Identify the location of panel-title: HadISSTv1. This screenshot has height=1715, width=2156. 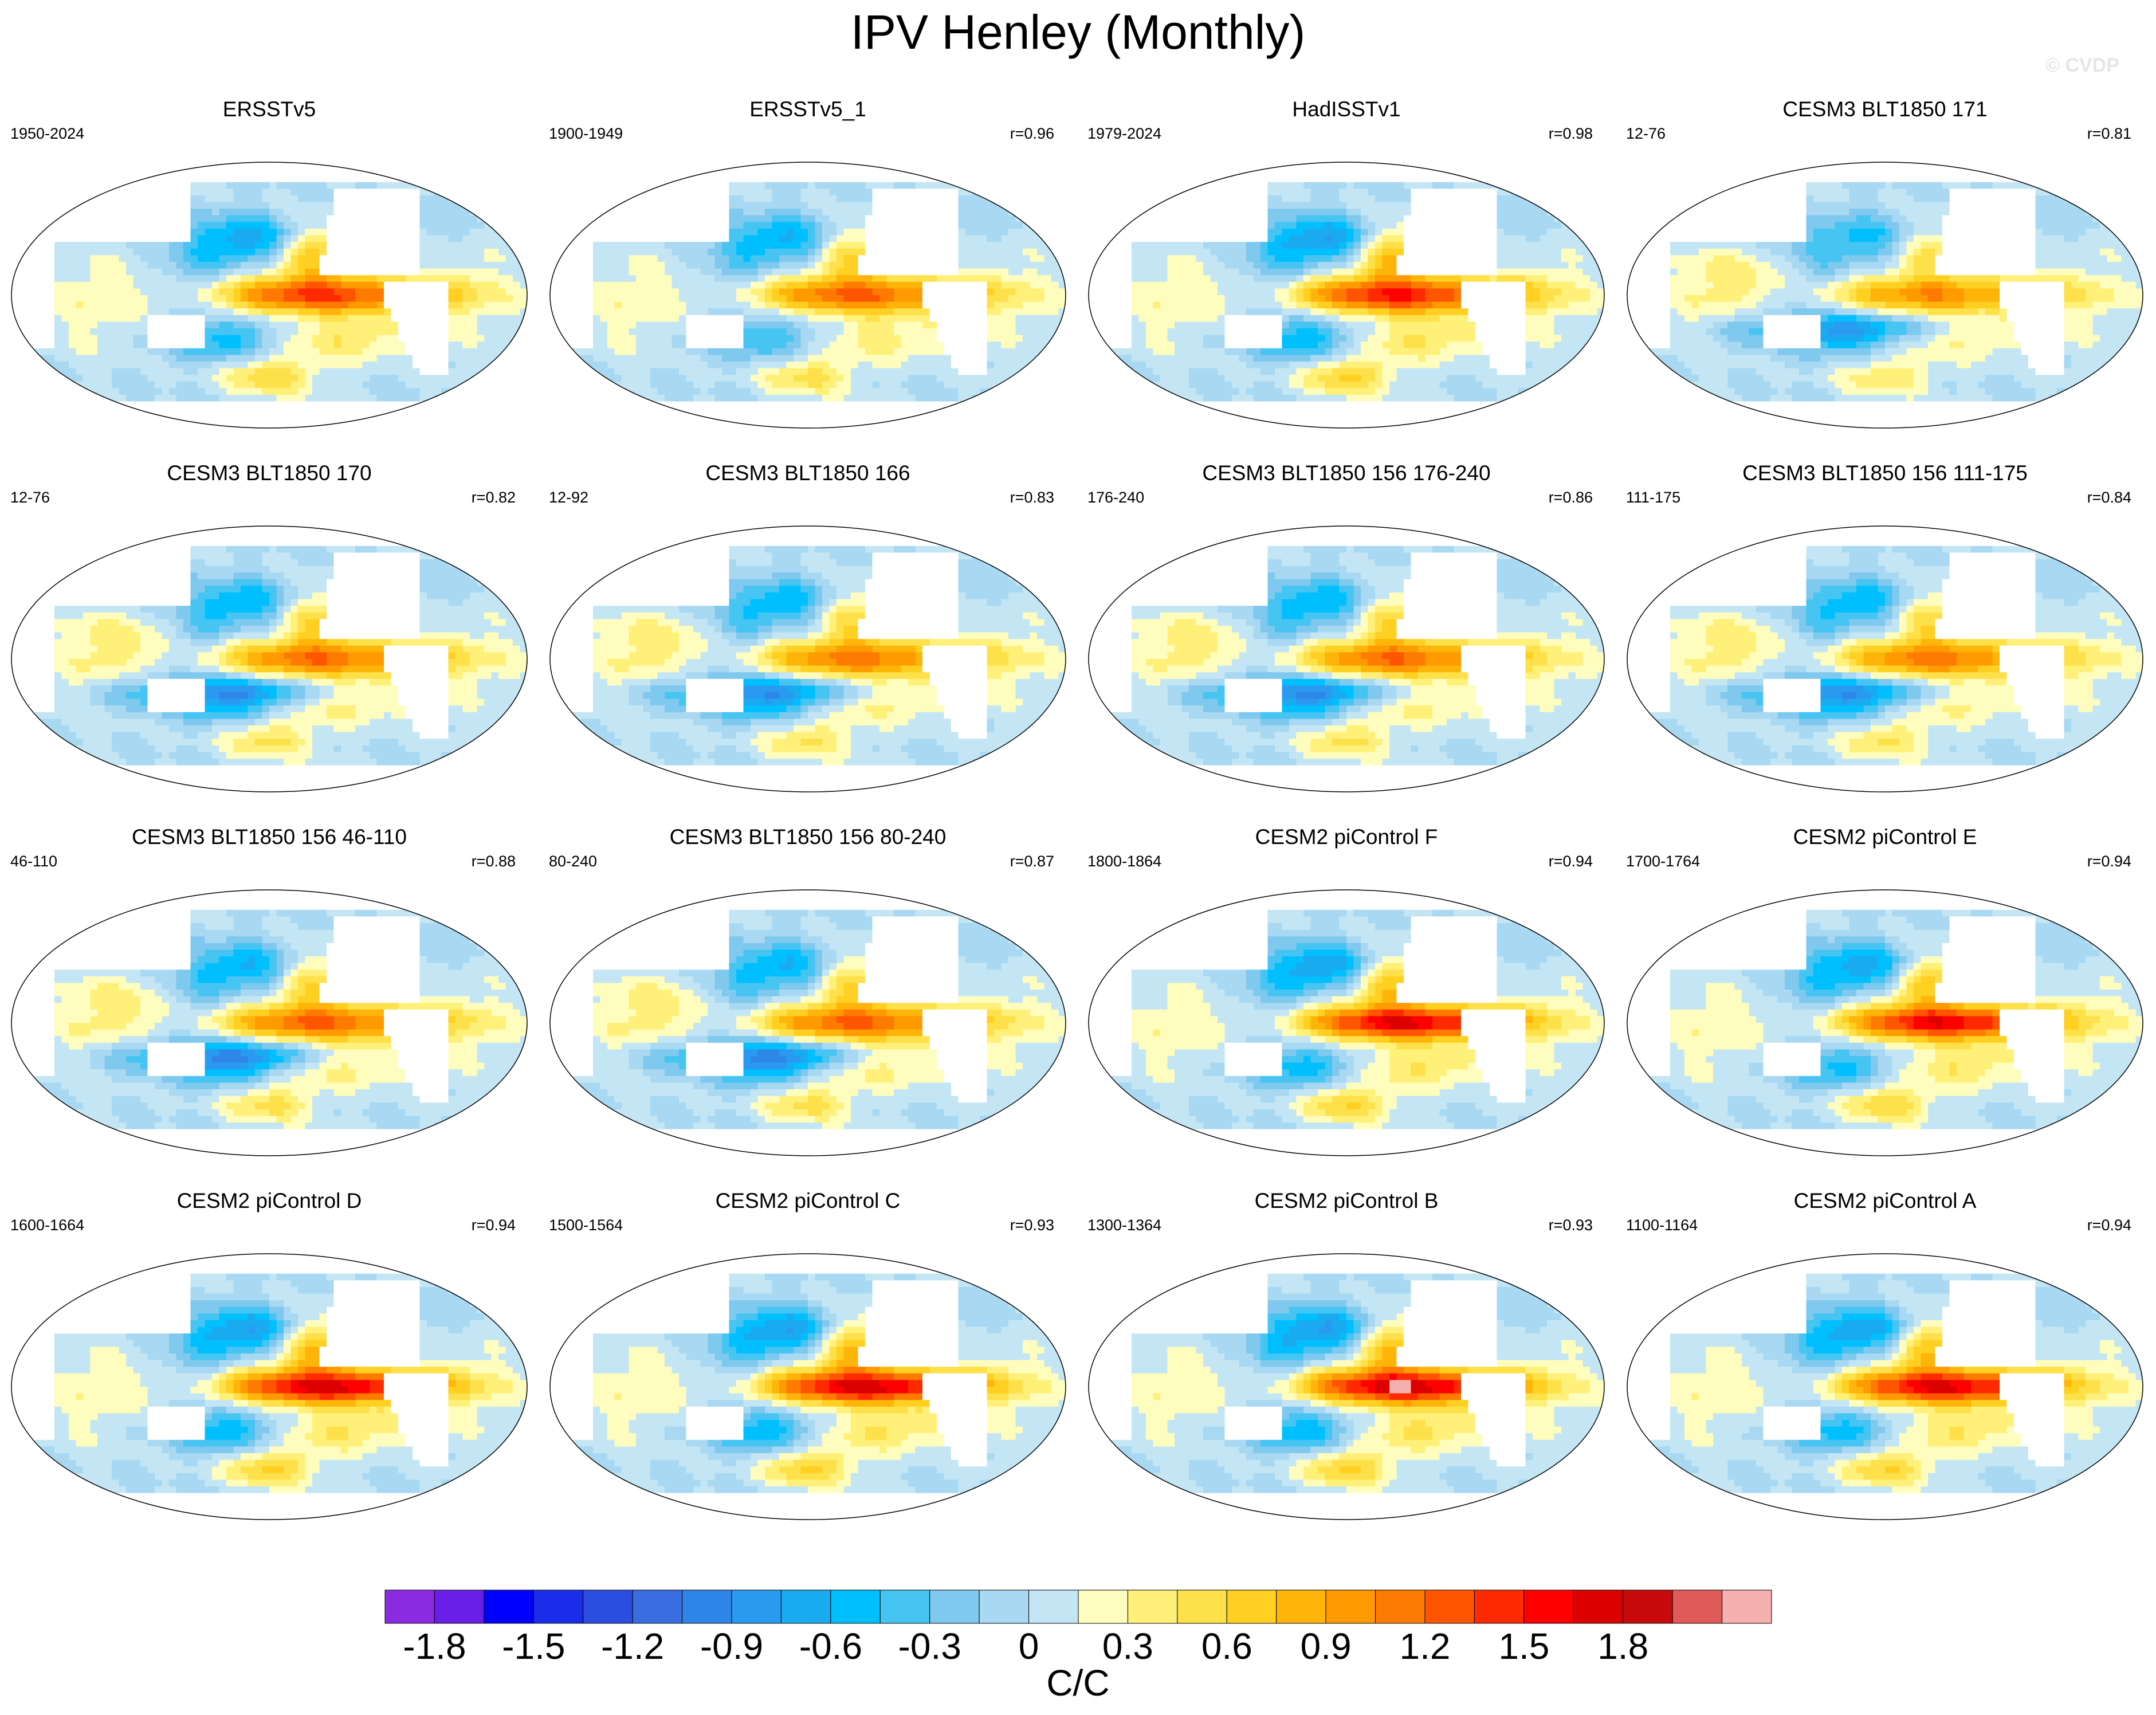
(1346, 109).